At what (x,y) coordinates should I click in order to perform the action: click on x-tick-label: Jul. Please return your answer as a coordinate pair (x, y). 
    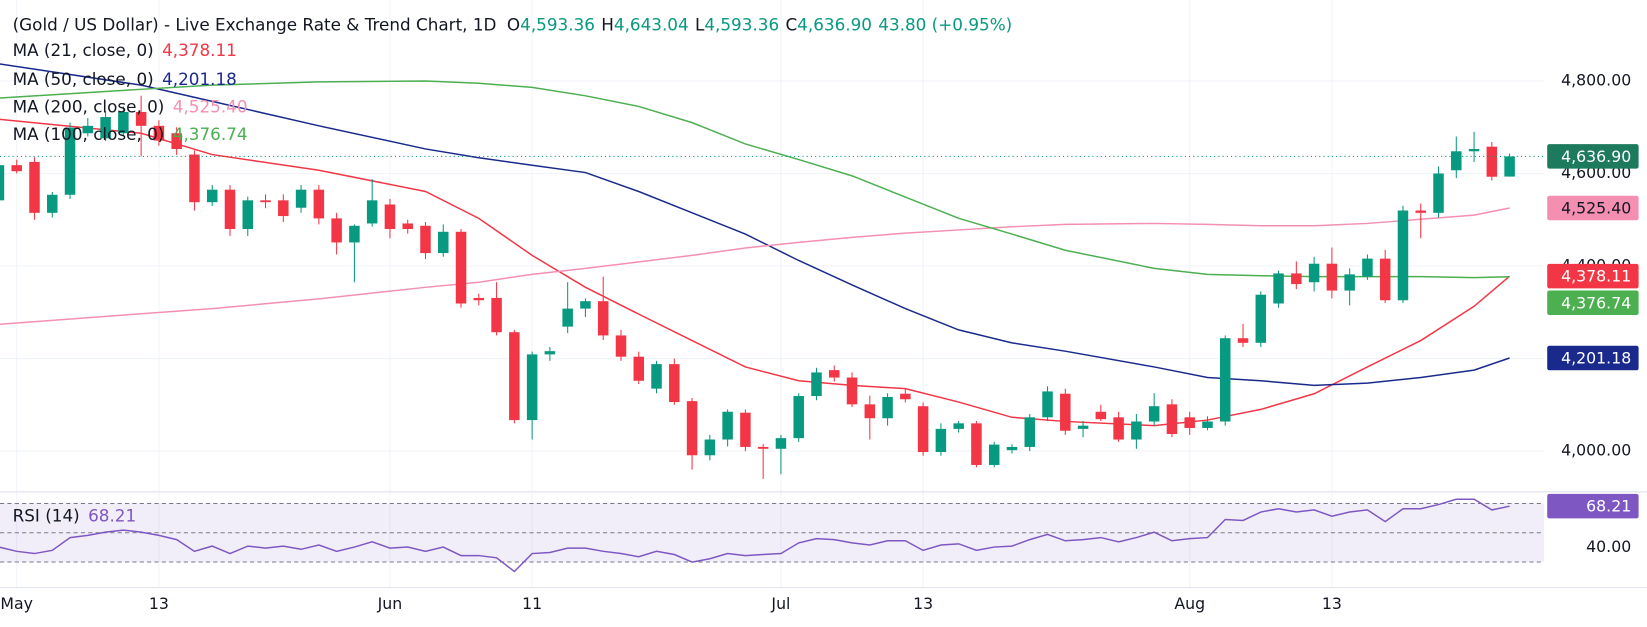
    Looking at the image, I should click on (780, 603).